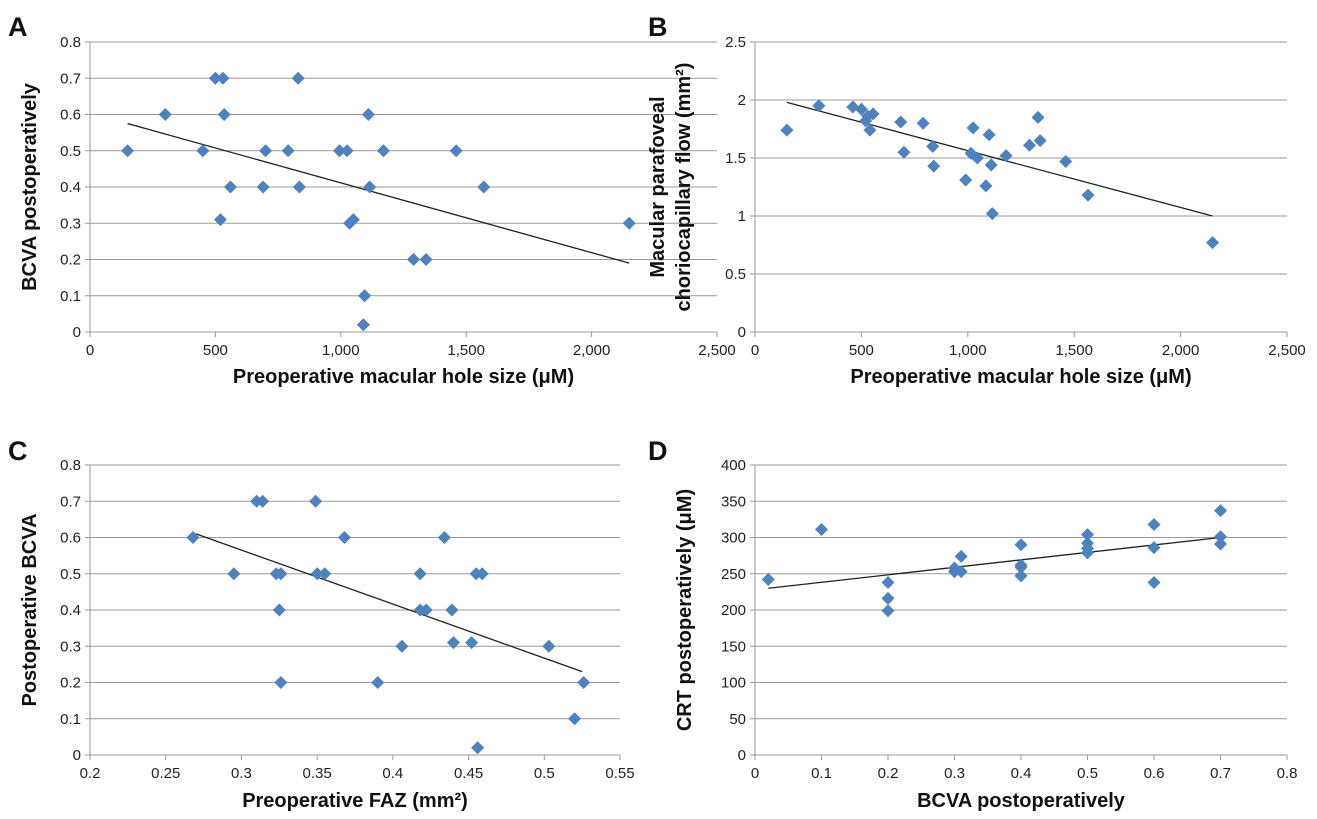 The height and width of the screenshot is (819, 1317). Describe the element at coordinates (1181, 350) in the screenshot. I see `x-tick-label: 2,000` at that location.